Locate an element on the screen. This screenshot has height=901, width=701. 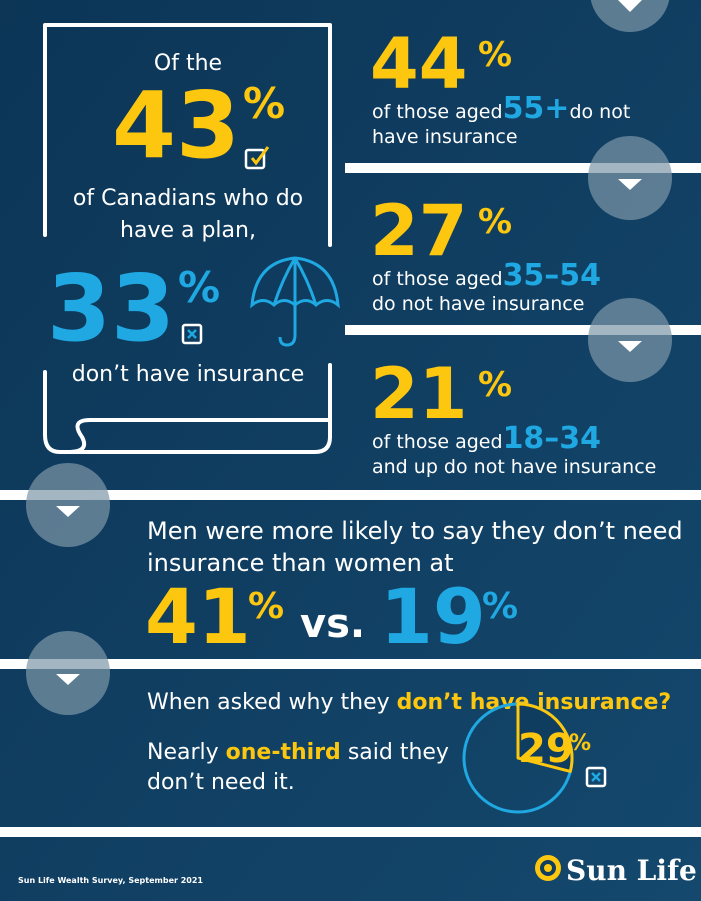
age-group: 55+ is located at coordinates (536, 108).